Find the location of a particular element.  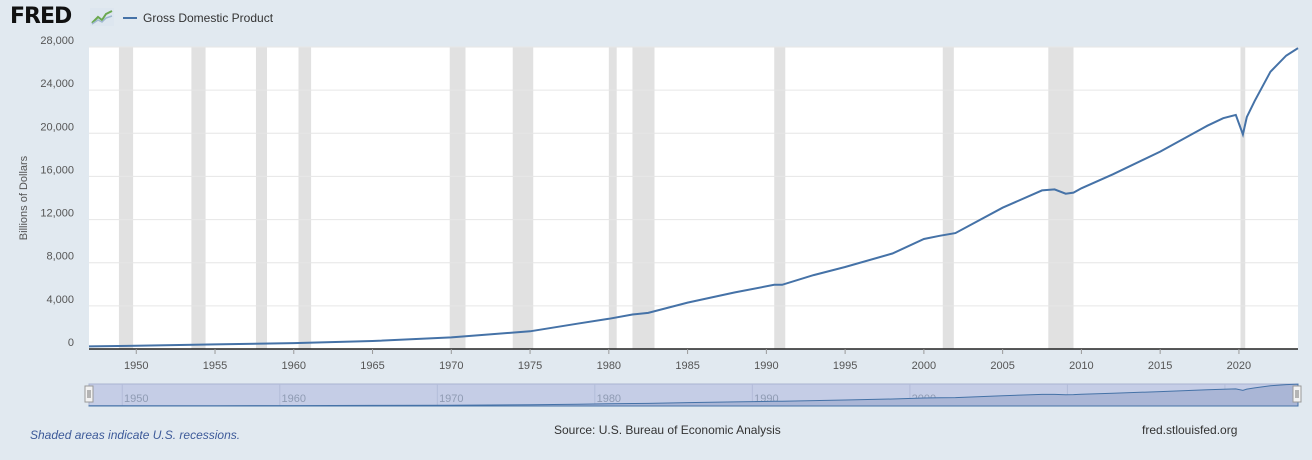

legend-label: Gross Domestic Product is located at coordinates (208, 18).